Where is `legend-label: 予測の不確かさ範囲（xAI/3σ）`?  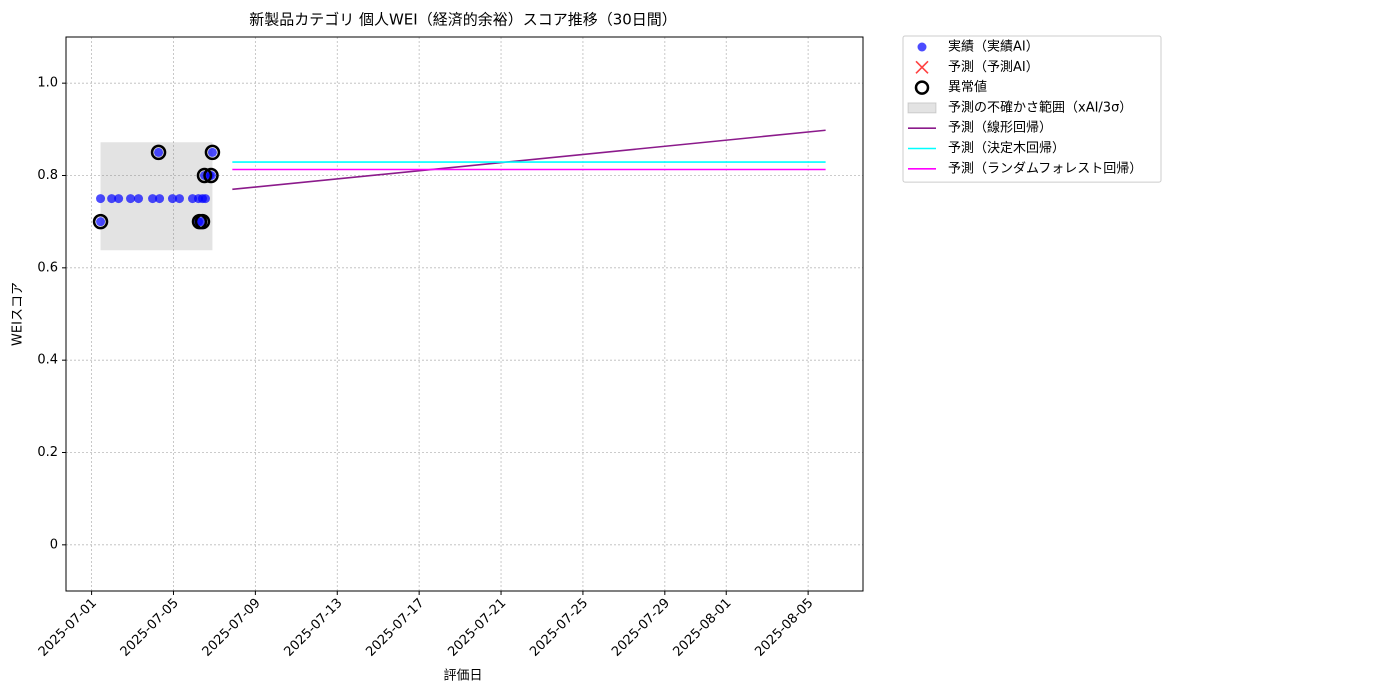
legend-label: 予測の不確かさ範囲（xAI/3σ） is located at coordinates (1040, 107).